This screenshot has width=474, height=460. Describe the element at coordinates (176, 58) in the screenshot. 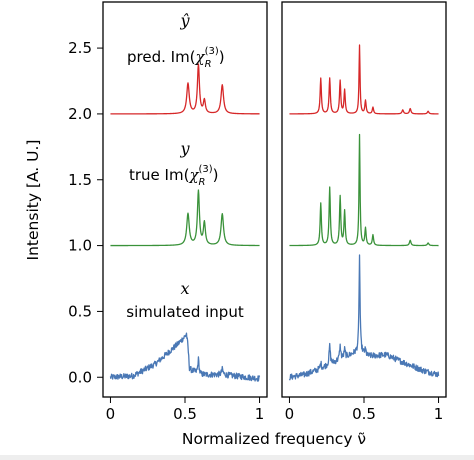

I see `pred-label: pred. Im(χR(3))` at that location.